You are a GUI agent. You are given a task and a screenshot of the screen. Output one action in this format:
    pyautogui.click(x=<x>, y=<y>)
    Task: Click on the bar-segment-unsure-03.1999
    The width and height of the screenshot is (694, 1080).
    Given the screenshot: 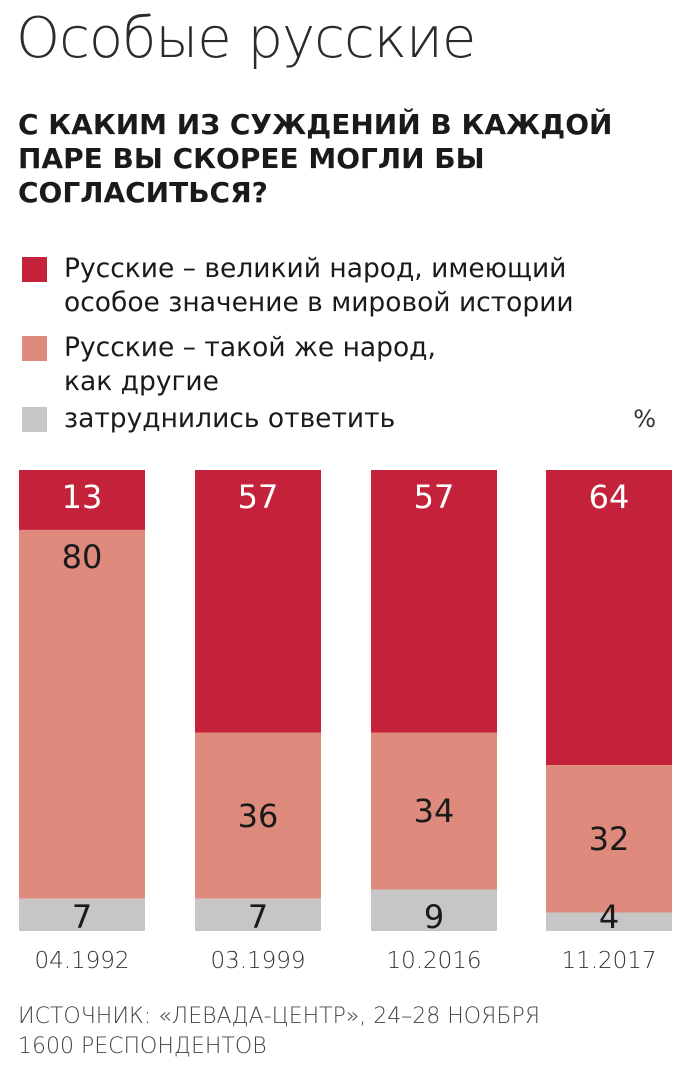 What is the action you would take?
    pyautogui.click(x=258, y=914)
    